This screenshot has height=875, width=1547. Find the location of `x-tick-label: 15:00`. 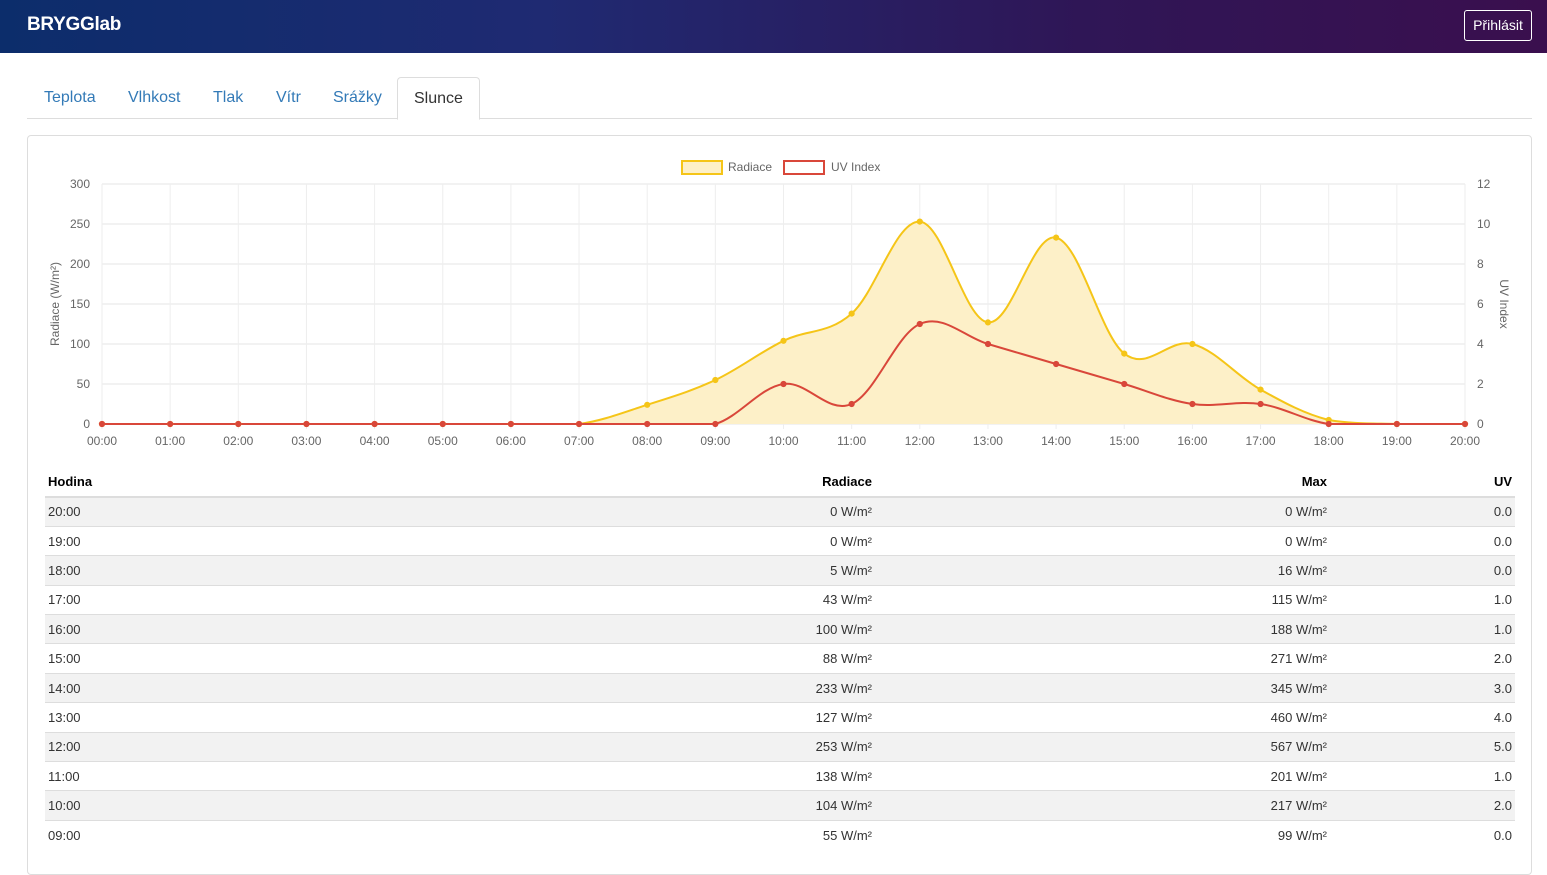

x-tick-label: 15:00 is located at coordinates (1124, 441).